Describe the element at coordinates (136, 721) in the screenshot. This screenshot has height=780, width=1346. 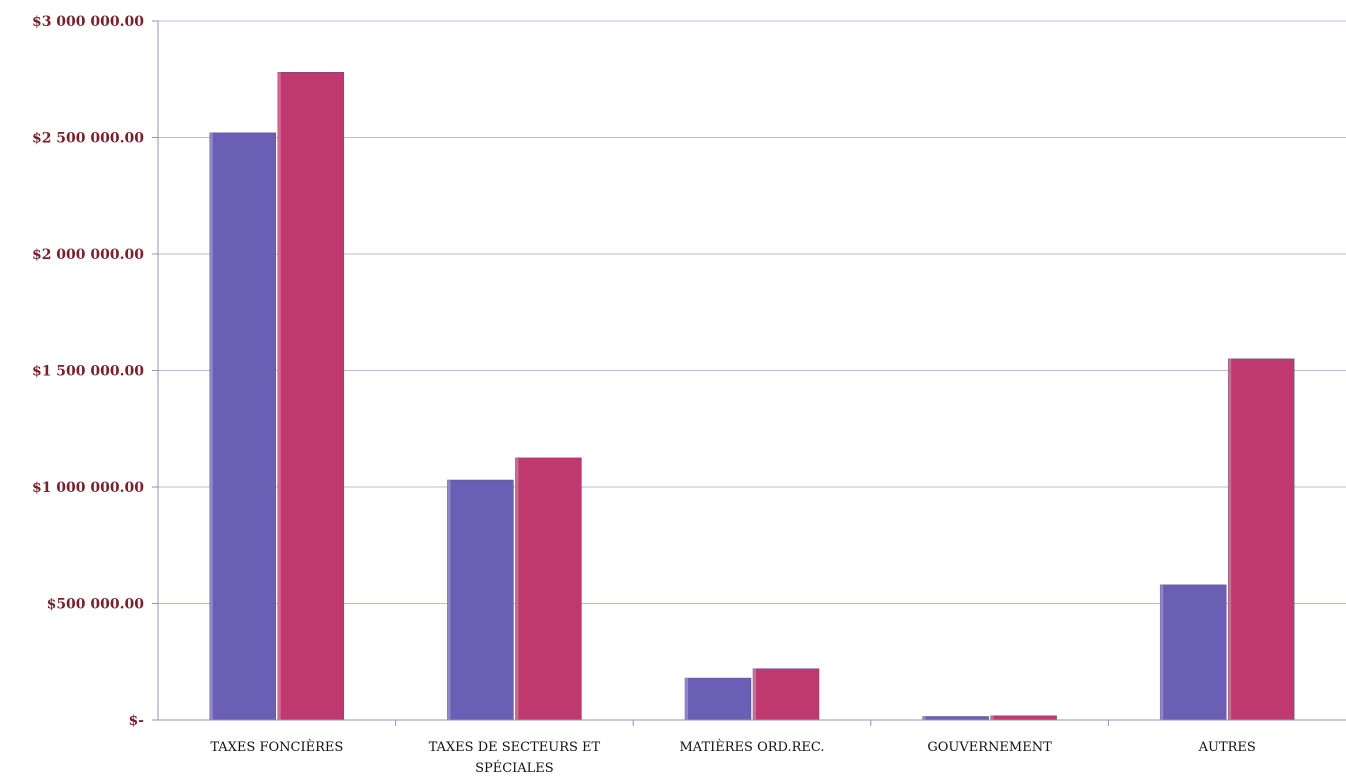
I see `y-tick-label: $-` at that location.